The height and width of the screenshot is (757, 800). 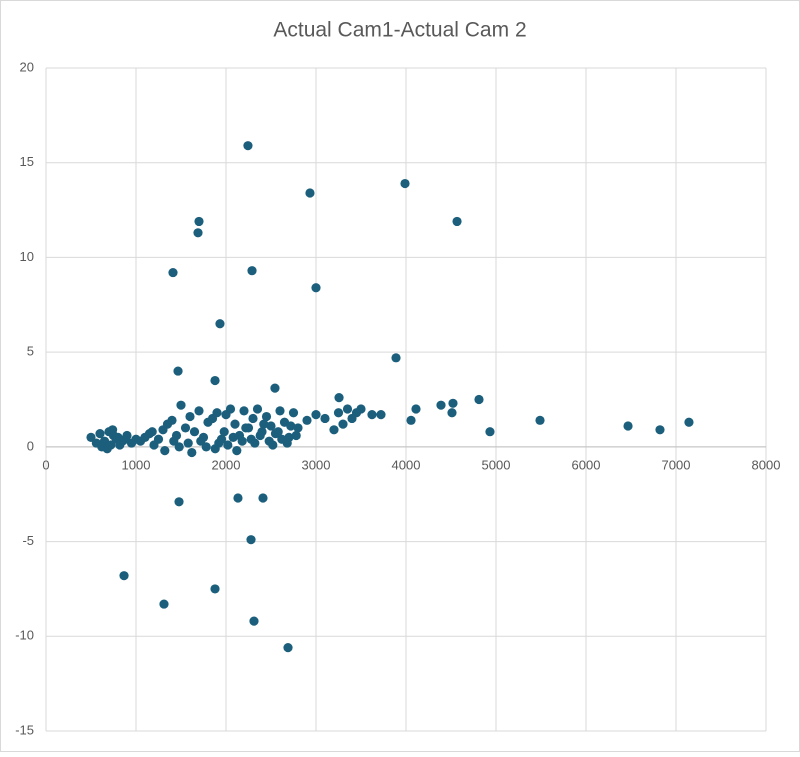 What do you see at coordinates (30, 351) in the screenshot?
I see `y-tick-label: 5` at bounding box center [30, 351].